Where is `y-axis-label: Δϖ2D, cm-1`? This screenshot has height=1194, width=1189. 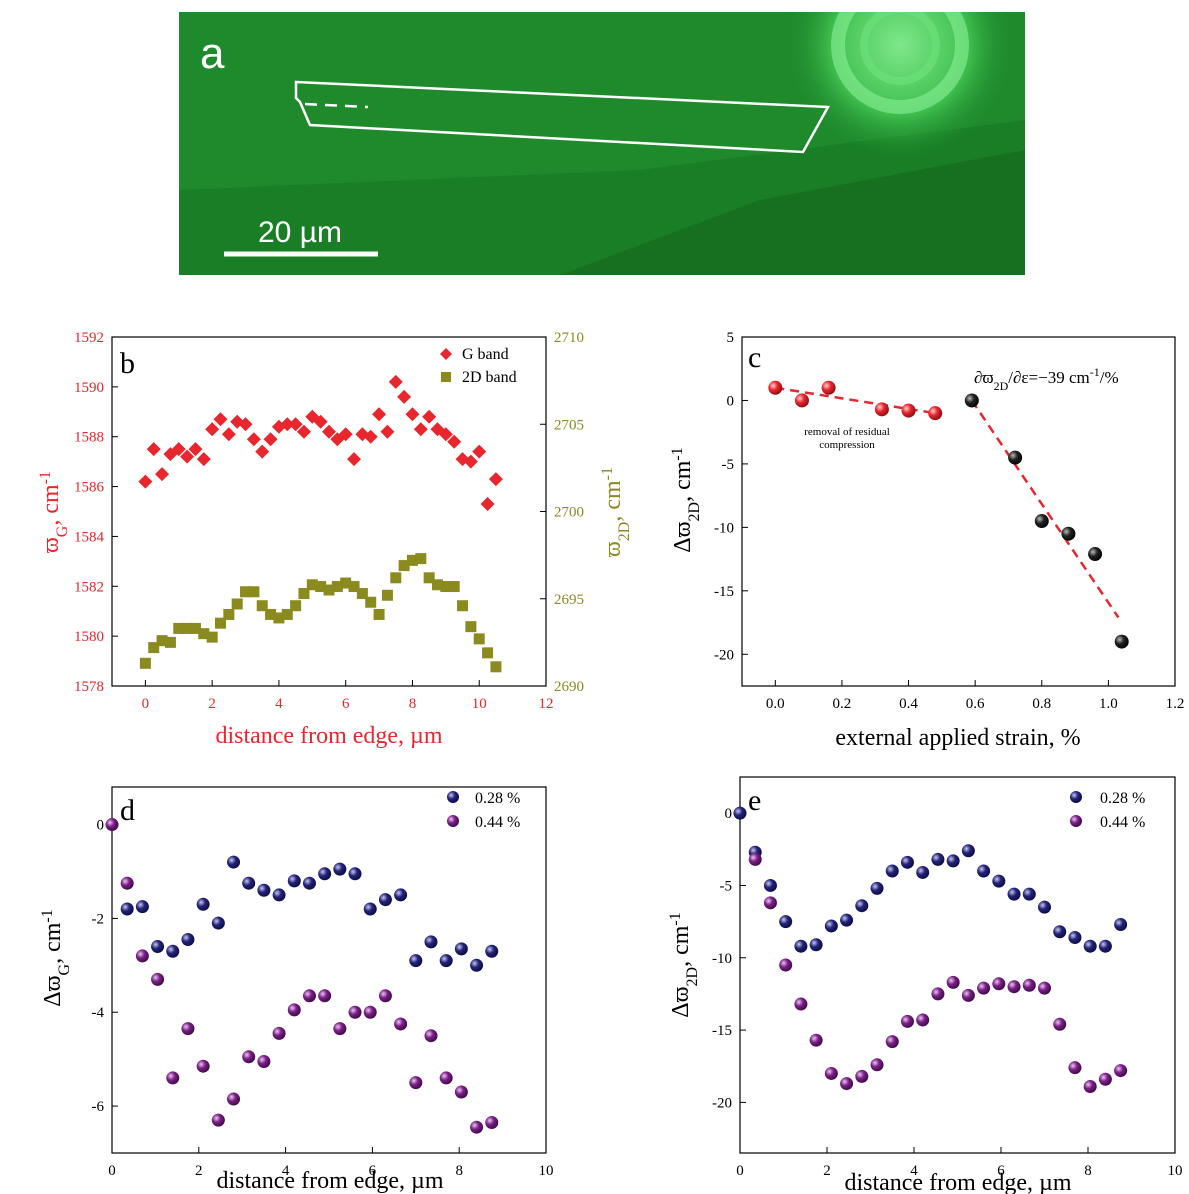 y-axis-label: Δϖ2D, cm-1 is located at coordinates (684, 964).